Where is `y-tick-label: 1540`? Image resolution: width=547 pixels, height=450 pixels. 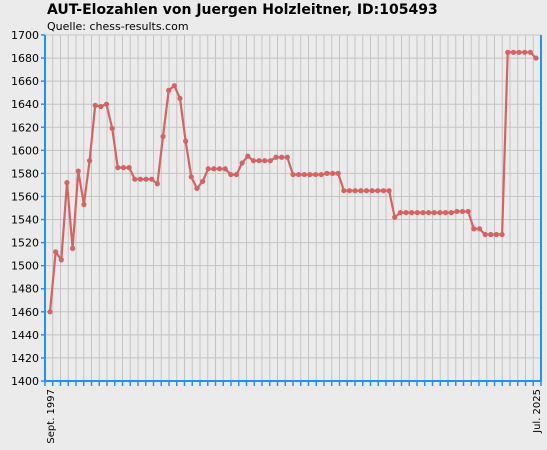 y-tick-label: 1540 is located at coordinates (25, 220).